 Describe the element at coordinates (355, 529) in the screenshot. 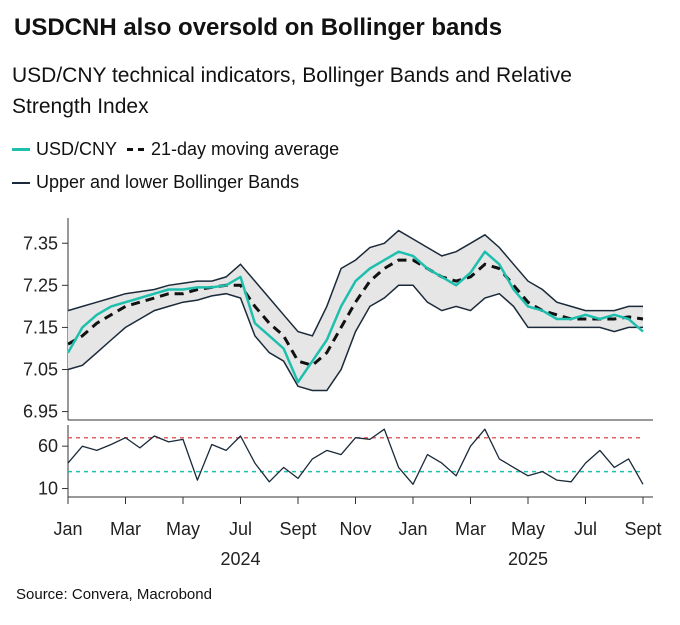

I see `x-tick-label-5: Nov` at that location.